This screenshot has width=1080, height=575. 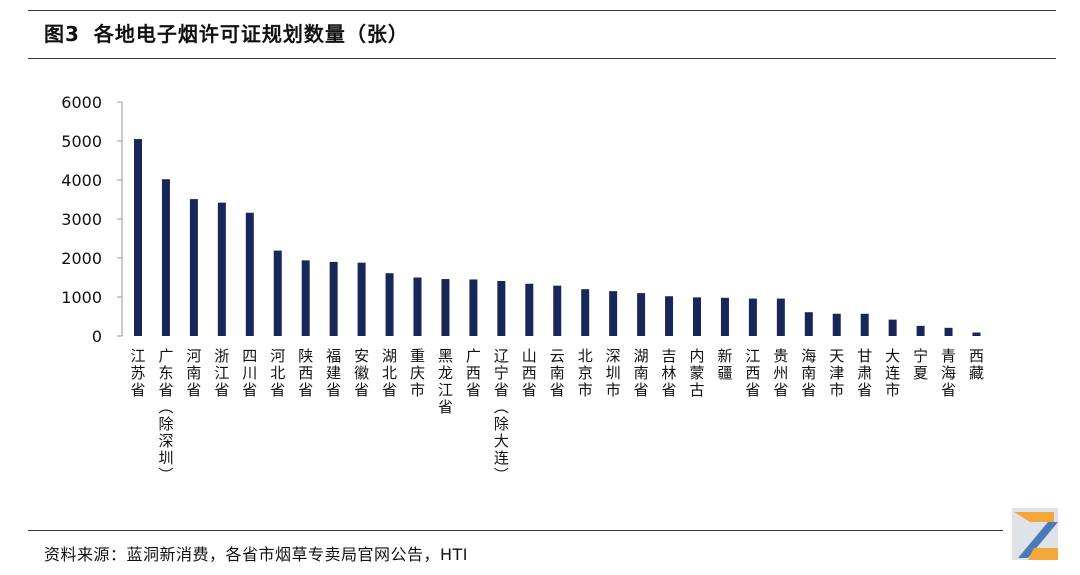 I want to click on category-label: 湖北省, so click(x=389, y=373).